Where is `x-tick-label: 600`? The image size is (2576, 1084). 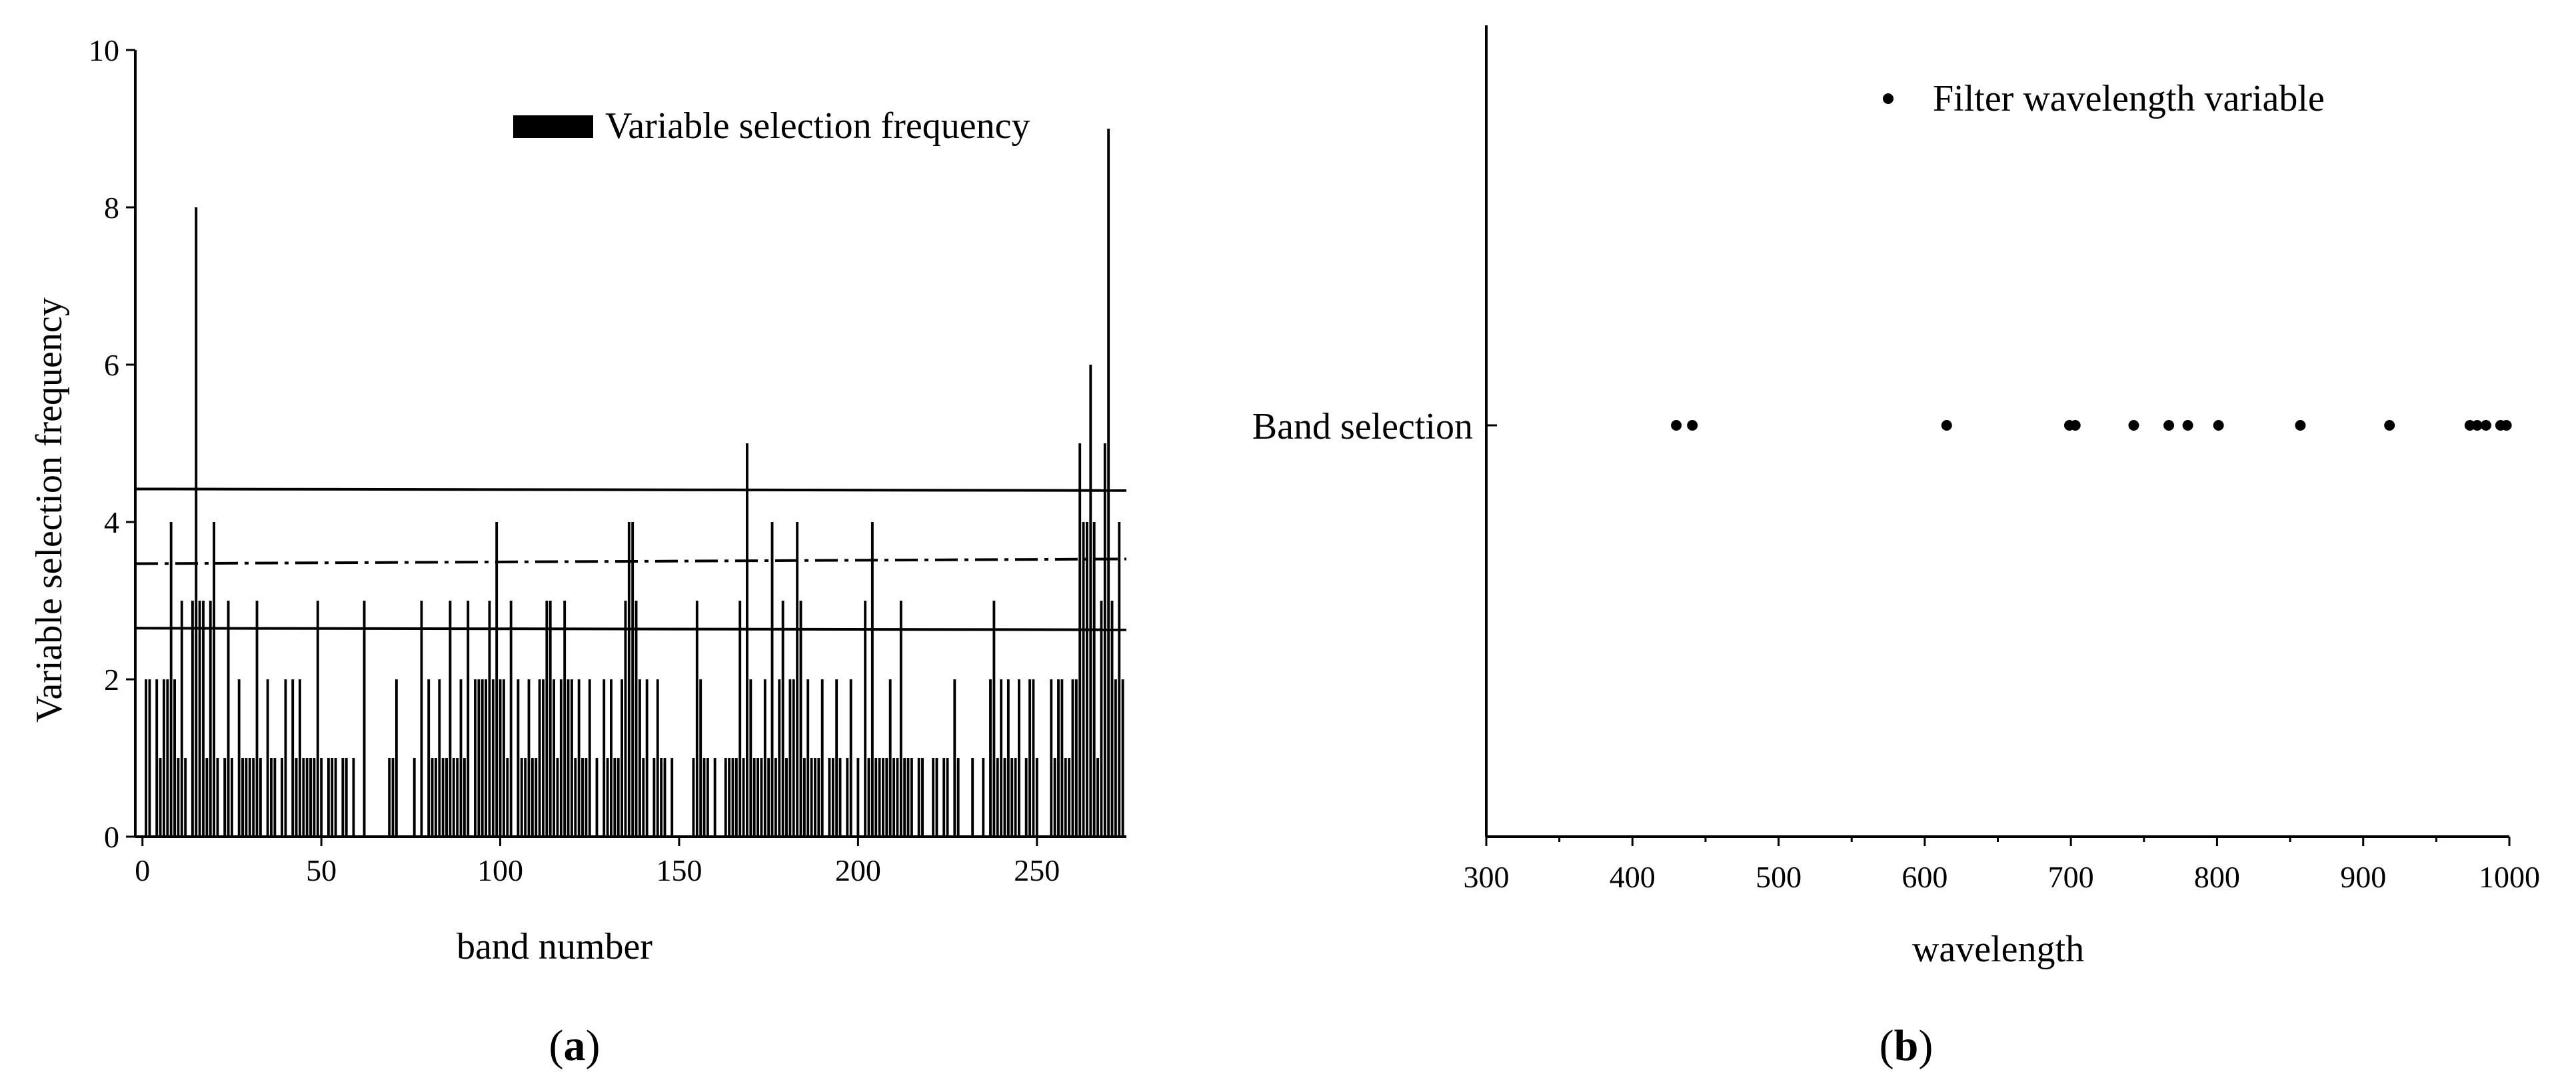
x-tick-label: 600 is located at coordinates (1925, 877).